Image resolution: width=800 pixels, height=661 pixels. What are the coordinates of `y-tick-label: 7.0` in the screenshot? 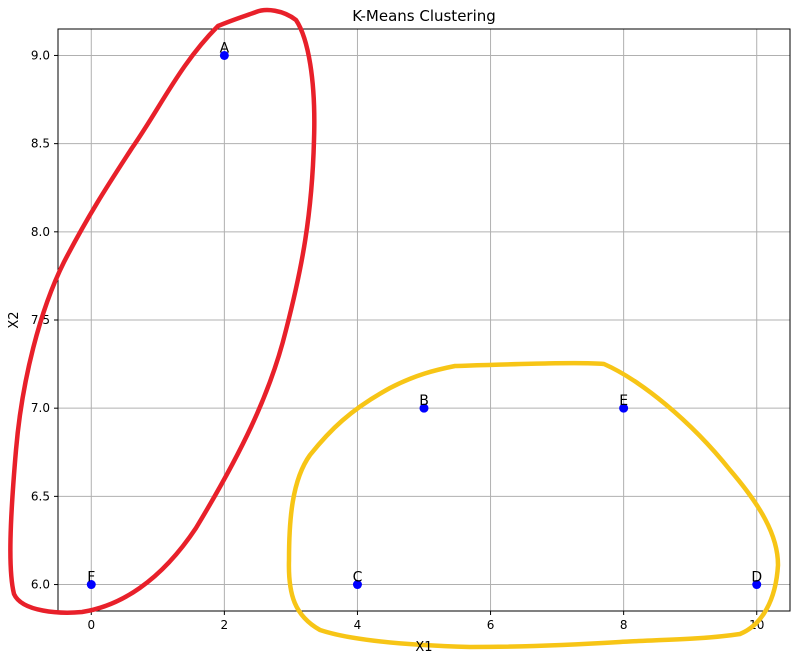 It's located at (40, 408).